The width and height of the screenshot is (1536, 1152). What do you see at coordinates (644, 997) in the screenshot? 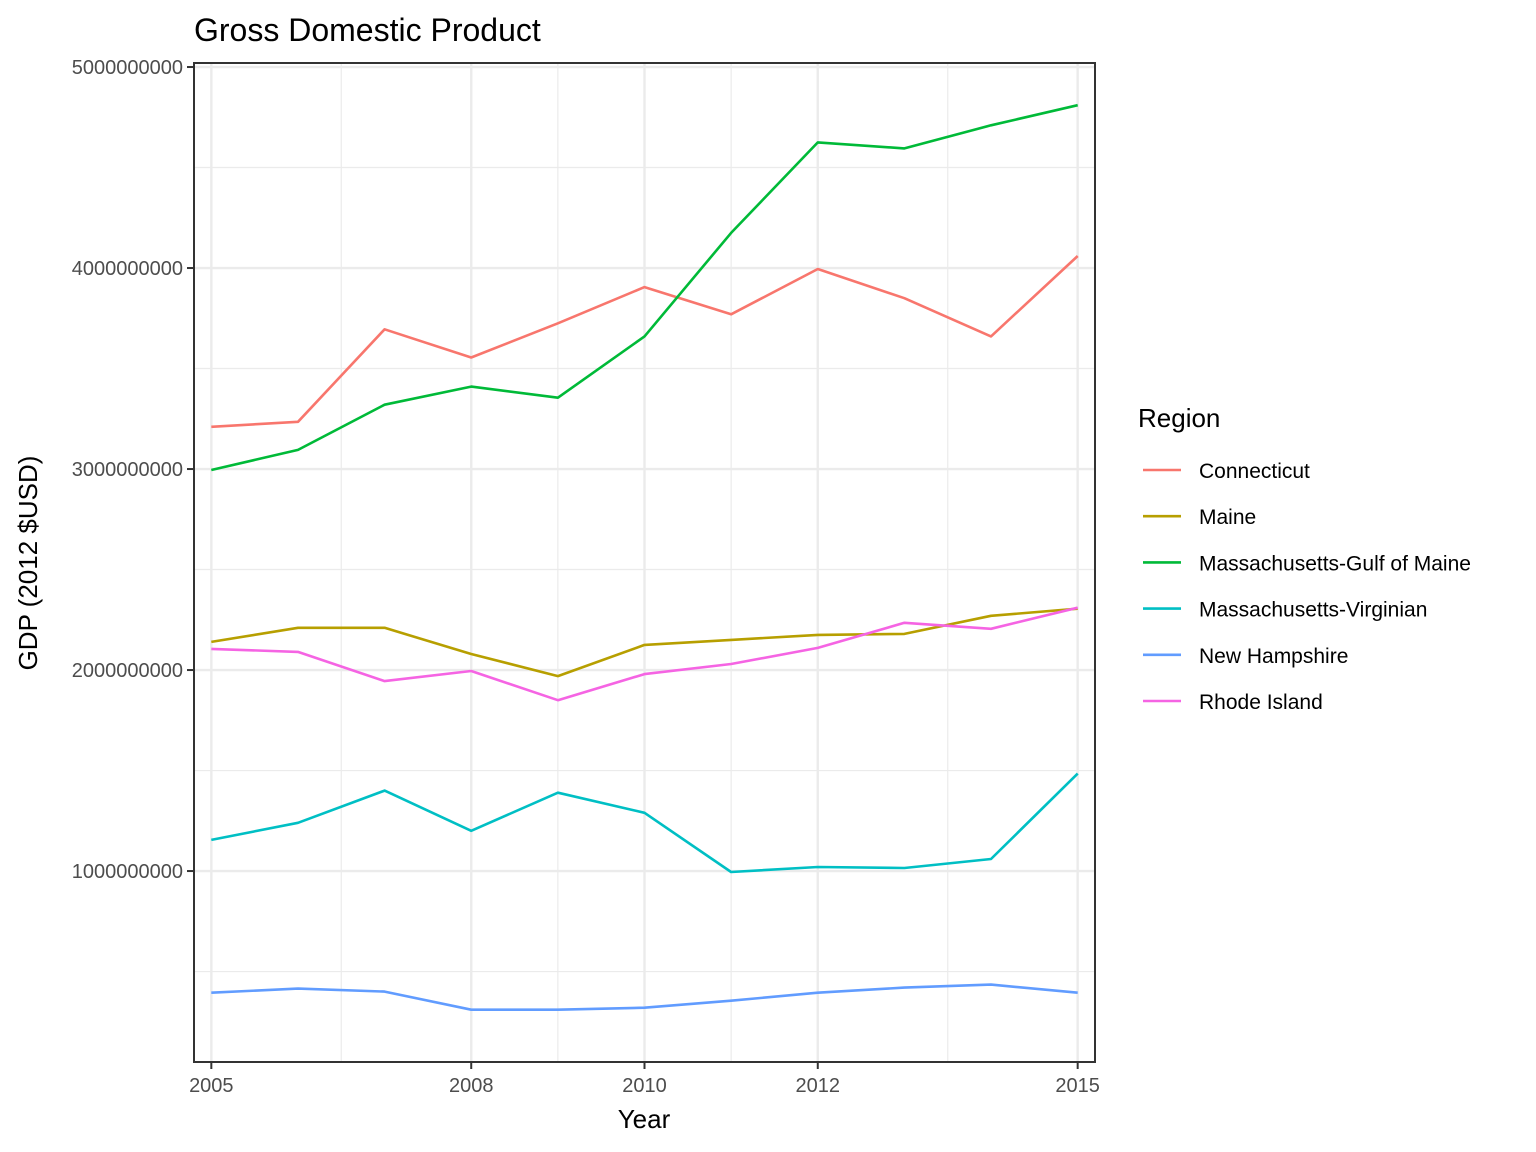
I see `series-line-new-hampshire` at bounding box center [644, 997].